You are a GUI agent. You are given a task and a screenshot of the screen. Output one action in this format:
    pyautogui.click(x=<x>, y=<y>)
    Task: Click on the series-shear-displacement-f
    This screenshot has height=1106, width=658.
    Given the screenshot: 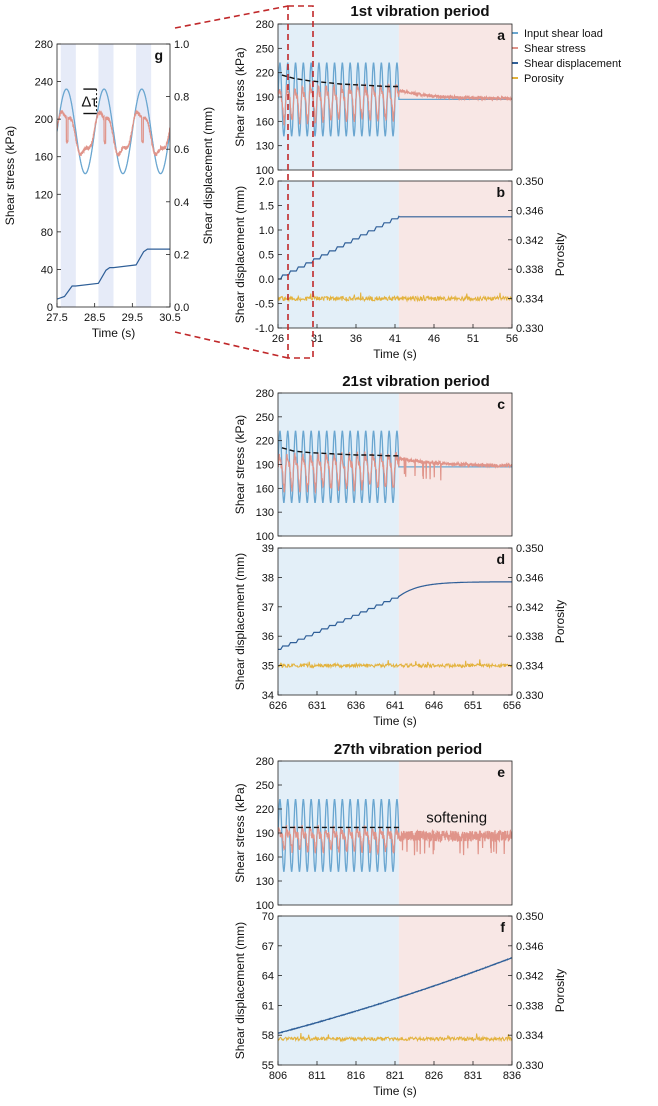 What is the action you would take?
    pyautogui.click(x=395, y=995)
    